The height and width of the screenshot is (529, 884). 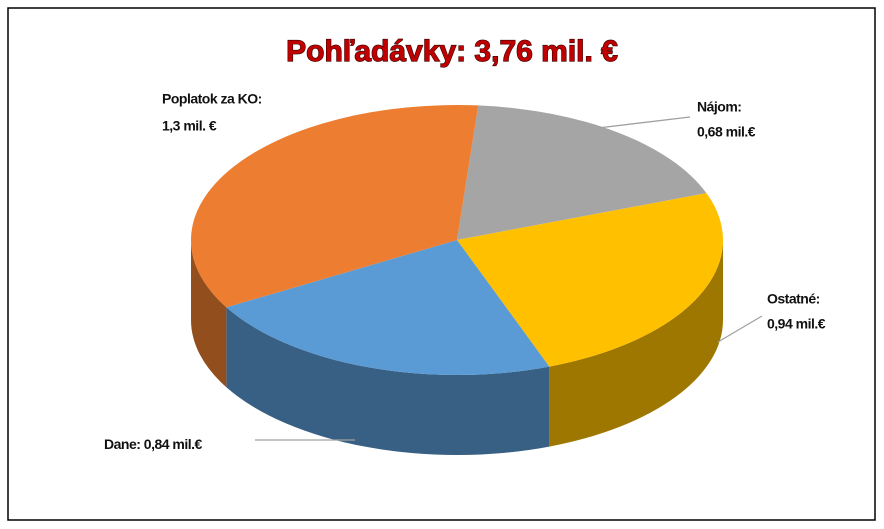 What do you see at coordinates (452, 51) in the screenshot?
I see `chart-title: Pohľadávky: 3,76 mil. €` at bounding box center [452, 51].